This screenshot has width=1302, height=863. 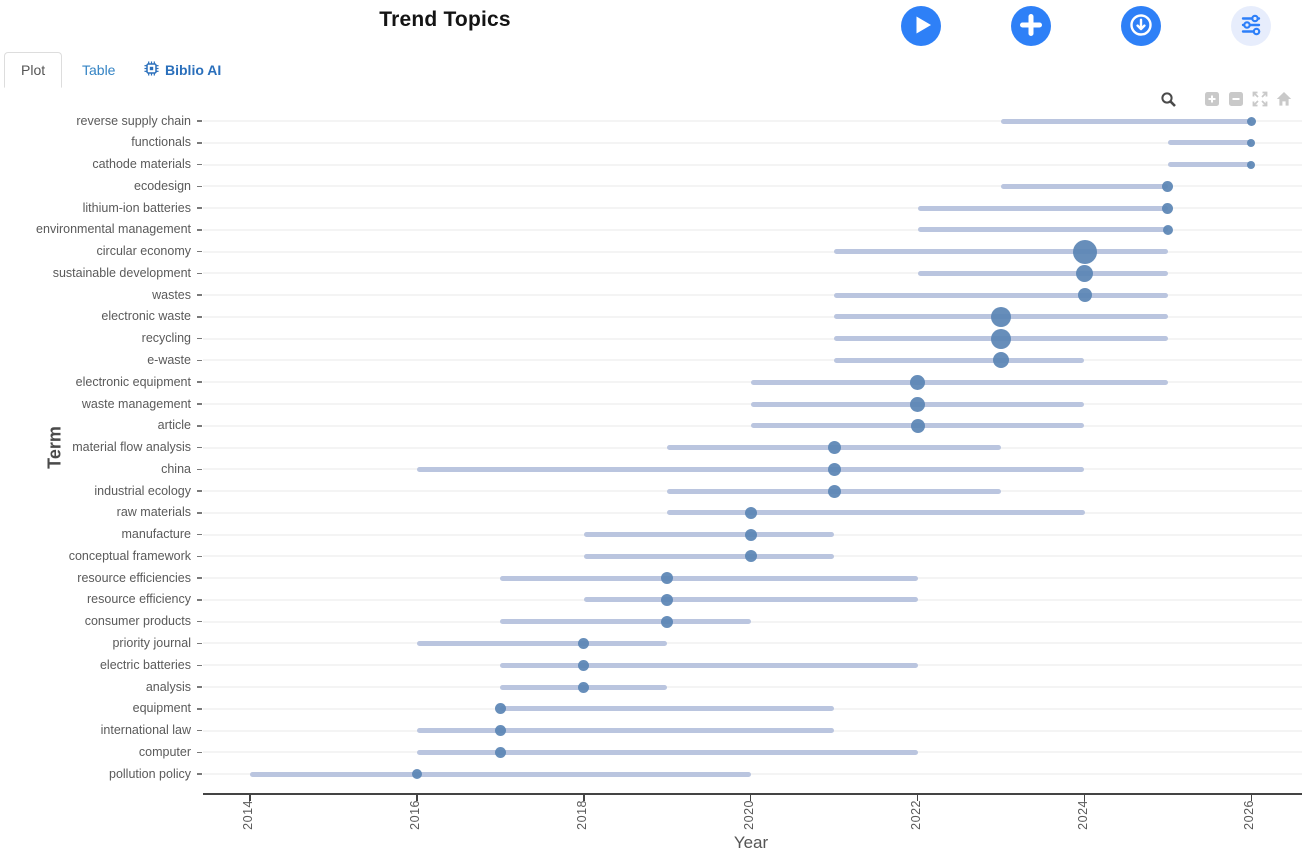 I want to click on term-label: international law, so click(x=145, y=730).